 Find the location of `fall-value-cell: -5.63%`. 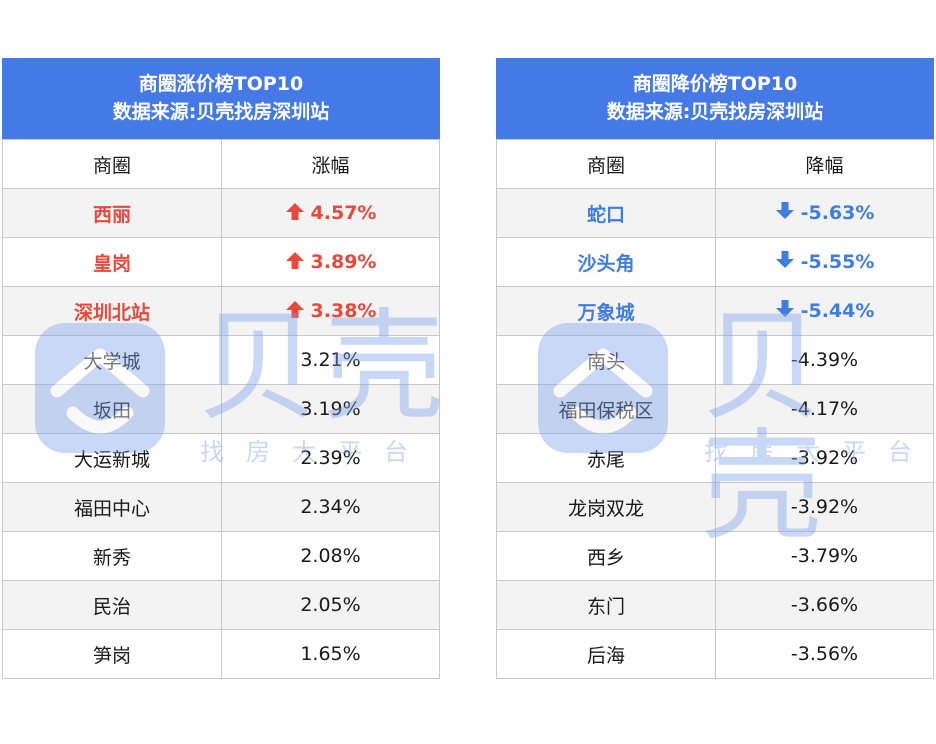

fall-value-cell: -5.63% is located at coordinates (824, 213).